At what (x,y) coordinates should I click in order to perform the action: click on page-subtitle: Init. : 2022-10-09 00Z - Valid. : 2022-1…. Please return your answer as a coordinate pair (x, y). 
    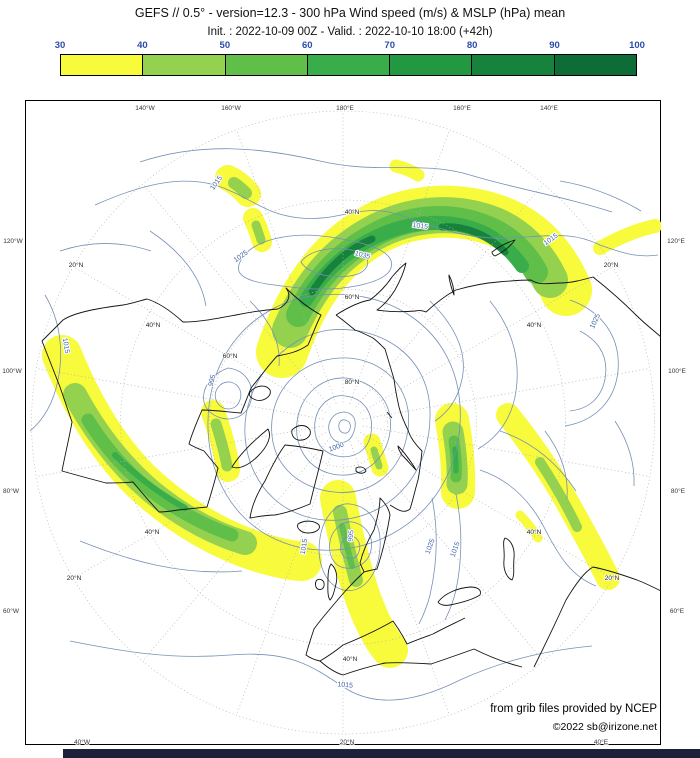
    Looking at the image, I should click on (350, 32).